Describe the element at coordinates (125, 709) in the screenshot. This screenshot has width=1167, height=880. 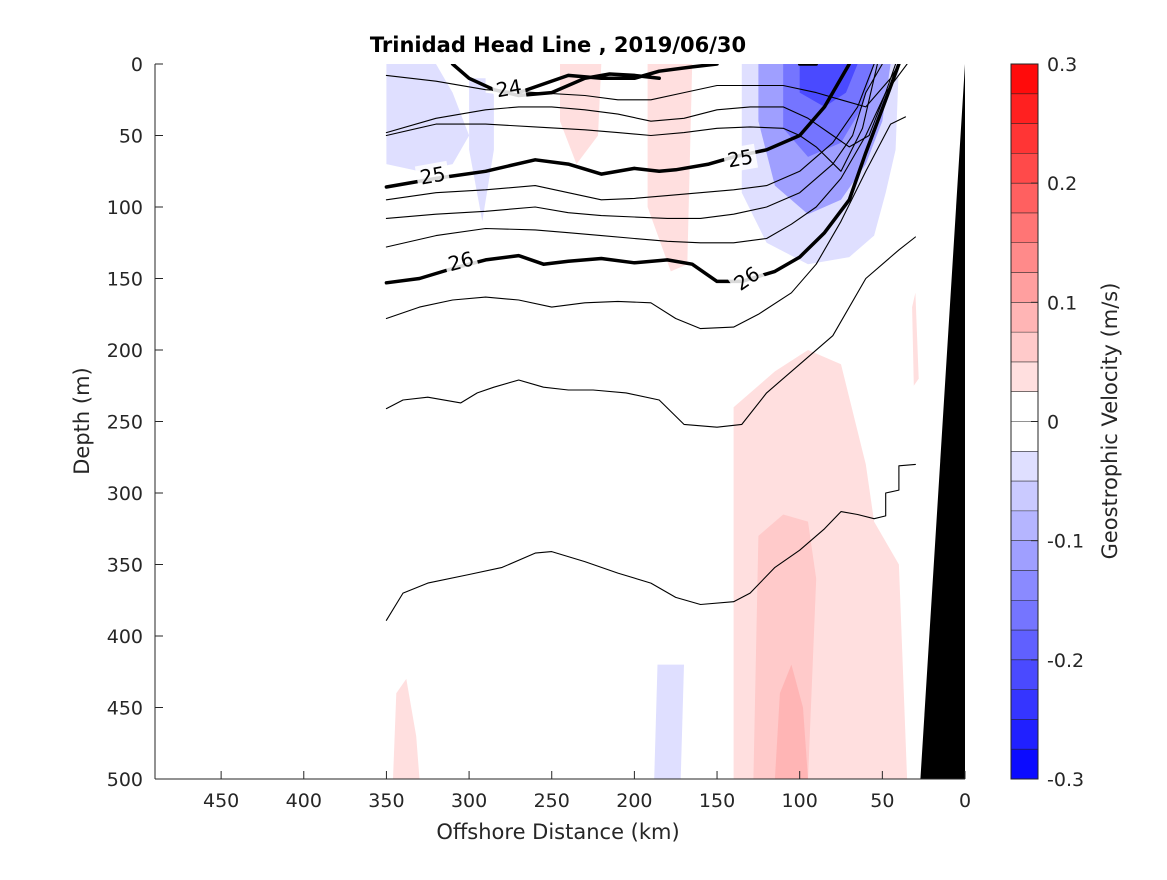
I see `y-tick-label-450: 450` at that location.